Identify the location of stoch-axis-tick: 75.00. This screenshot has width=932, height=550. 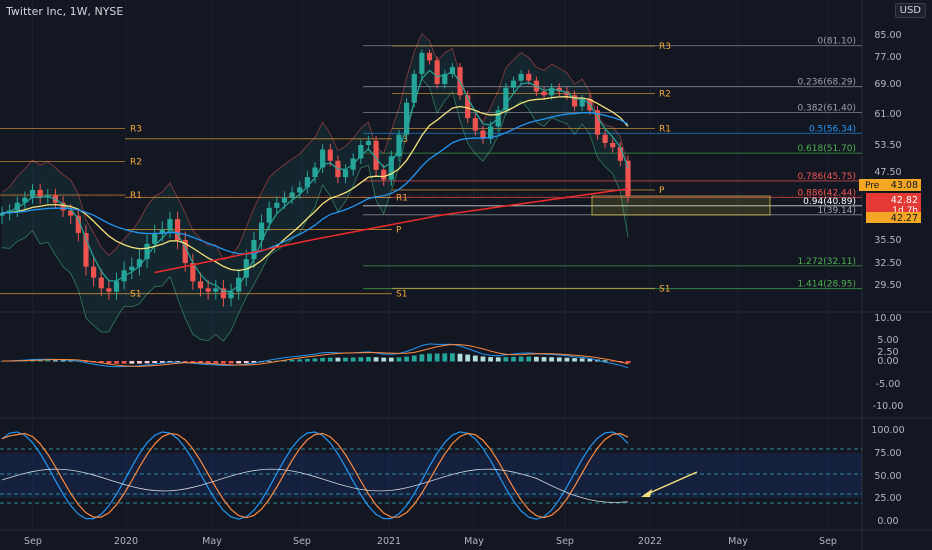
(887, 453).